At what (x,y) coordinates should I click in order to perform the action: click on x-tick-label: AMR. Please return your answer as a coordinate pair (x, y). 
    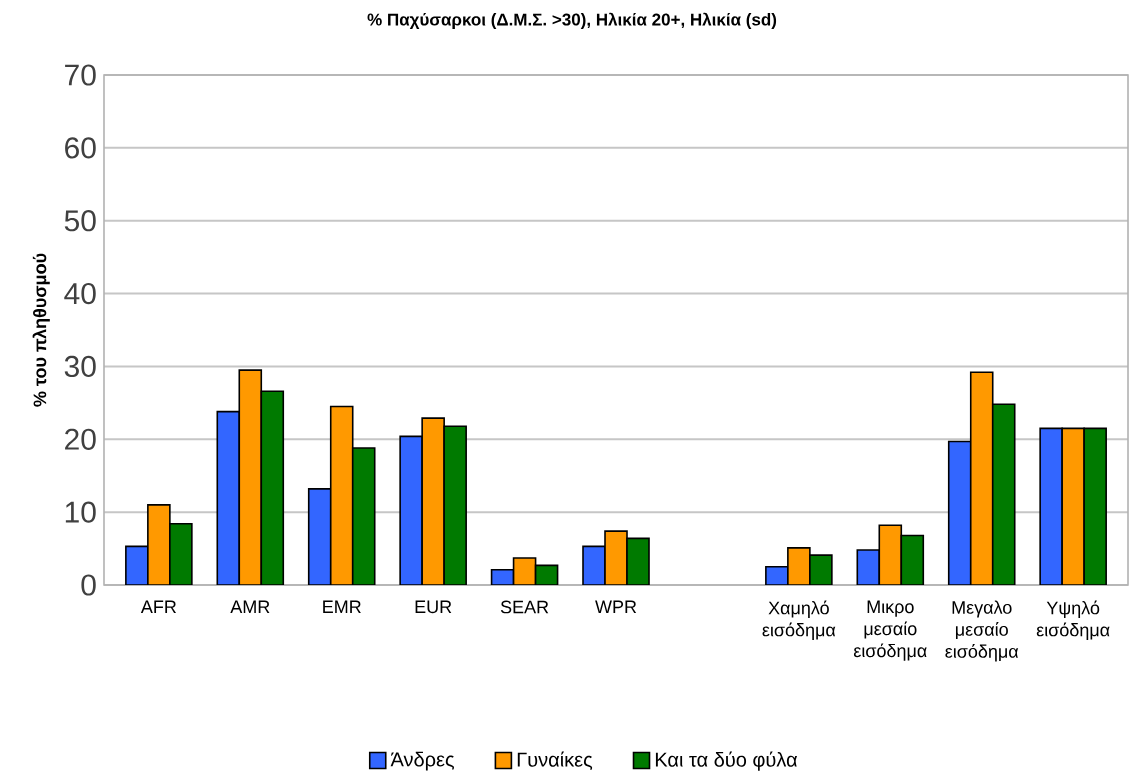
    Looking at the image, I should click on (250, 607).